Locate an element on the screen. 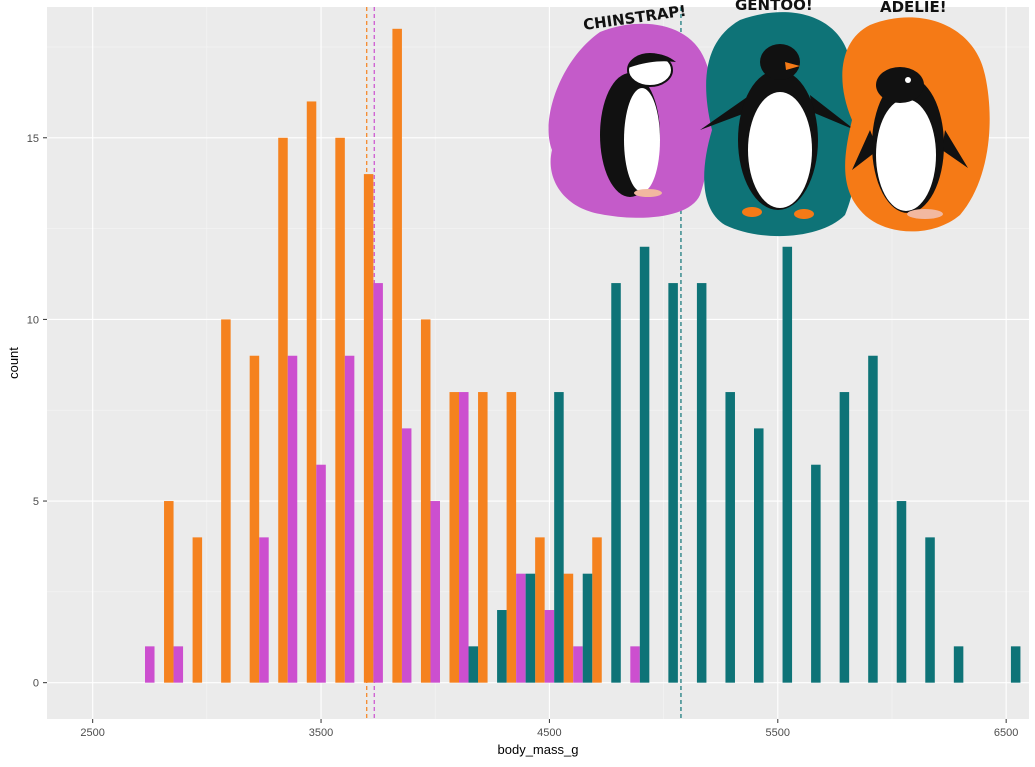 The width and height of the screenshot is (1035, 767). penguin-artwork: CHINSTRAP! GENTOO! ADELIE! is located at coordinates (769, 118).